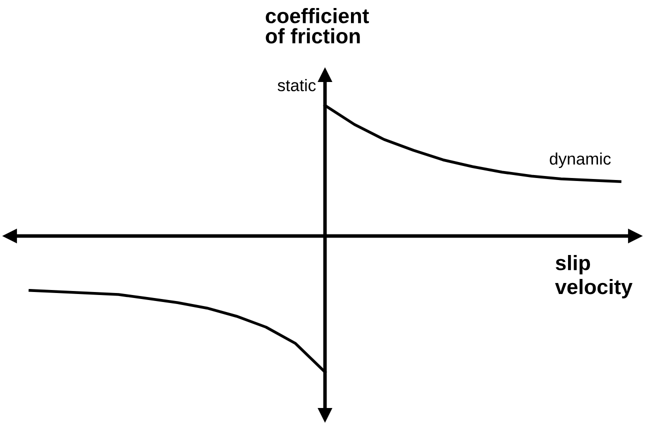 The width and height of the screenshot is (658, 426). Describe the element at coordinates (580, 160) in the screenshot. I see `annotation: dynamic` at that location.